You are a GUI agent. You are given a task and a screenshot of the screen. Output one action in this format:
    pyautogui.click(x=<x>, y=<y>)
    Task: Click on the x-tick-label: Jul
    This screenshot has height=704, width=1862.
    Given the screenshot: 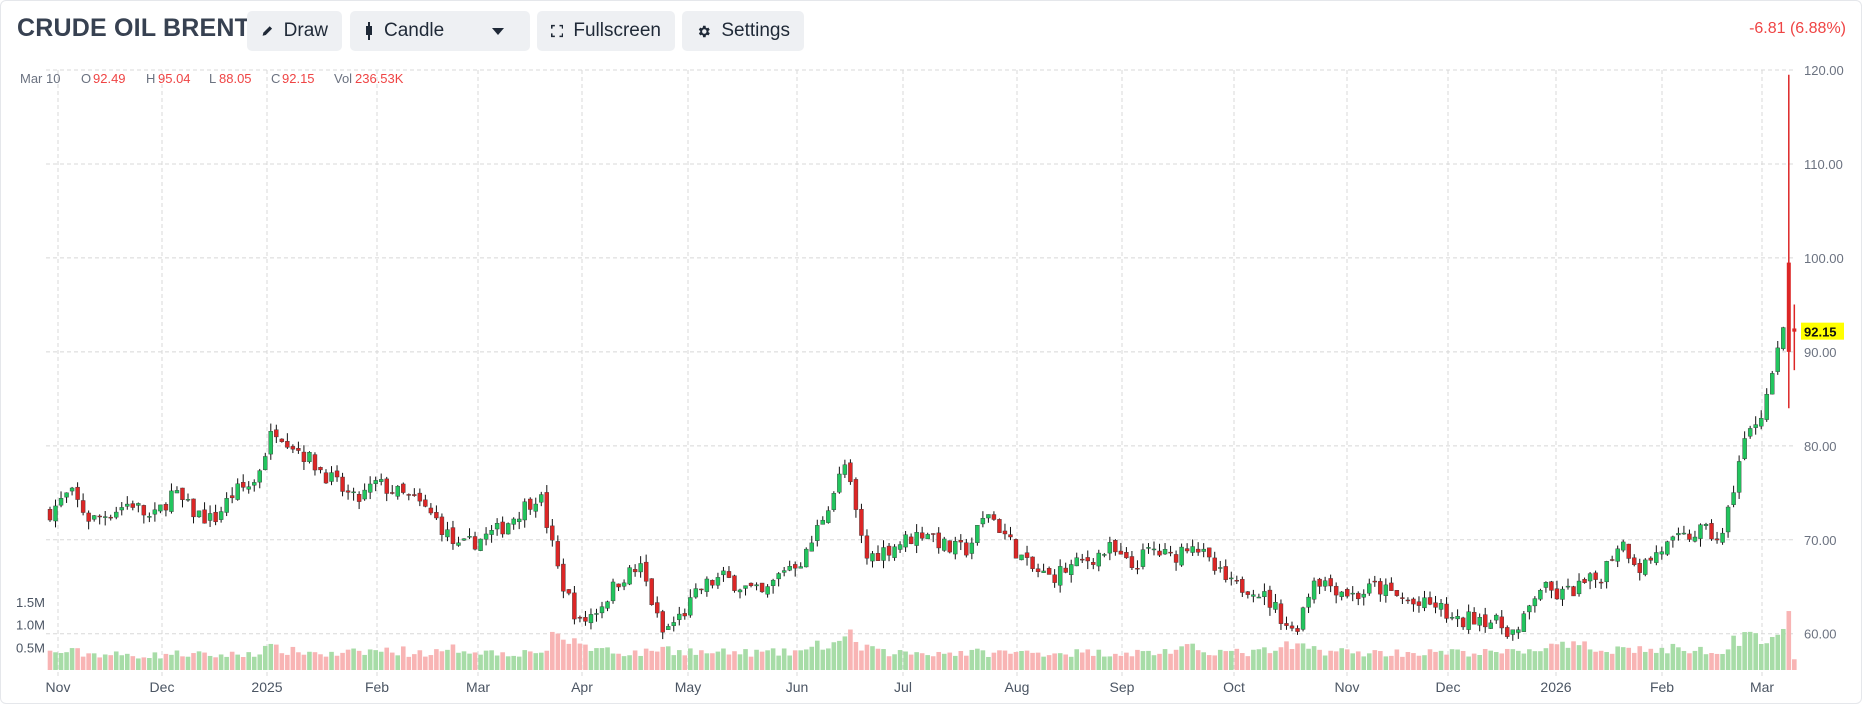 What is the action you would take?
    pyautogui.click(x=903, y=687)
    